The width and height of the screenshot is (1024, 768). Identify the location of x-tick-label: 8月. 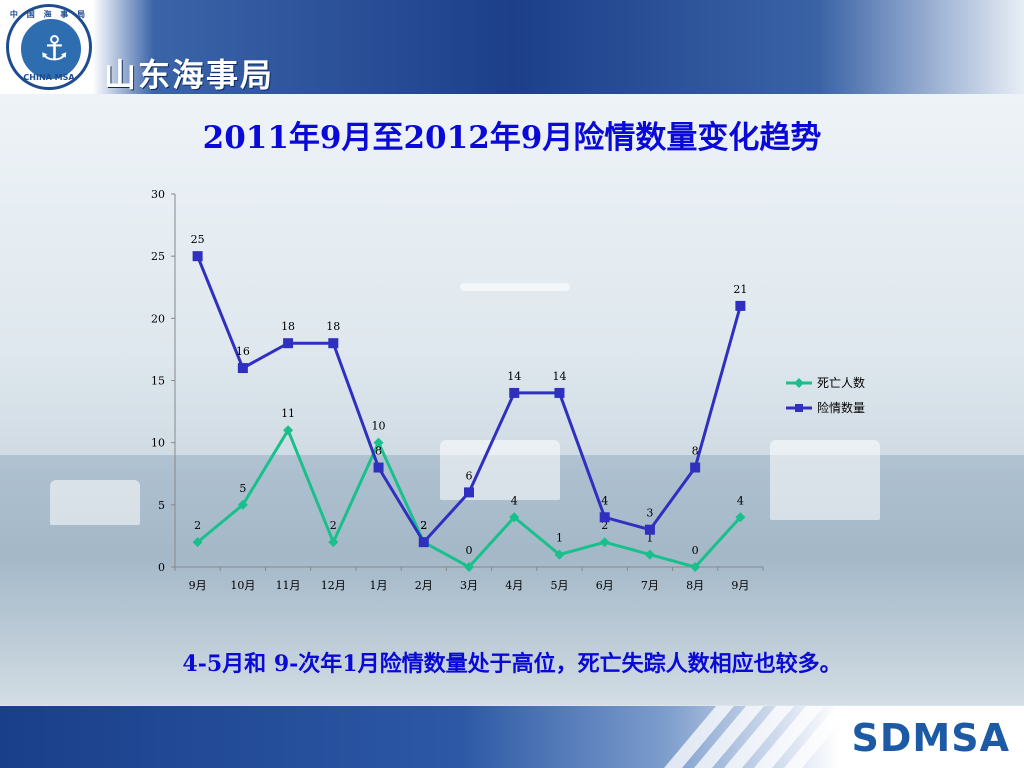
(695, 585).